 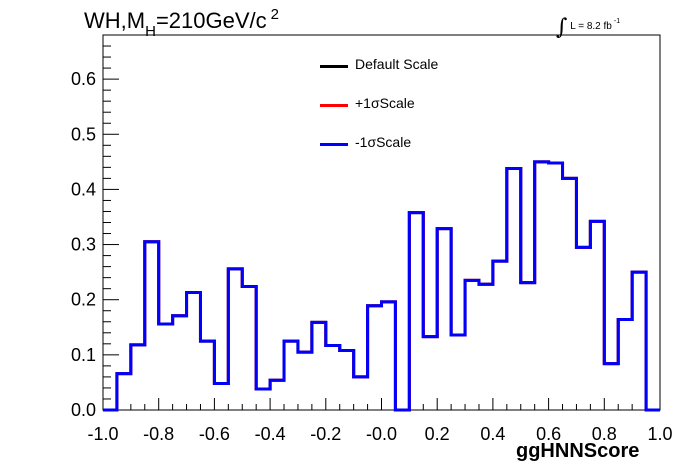 What do you see at coordinates (385, 103) in the screenshot?
I see `legend-label-plus1sigma: +1σScale` at bounding box center [385, 103].